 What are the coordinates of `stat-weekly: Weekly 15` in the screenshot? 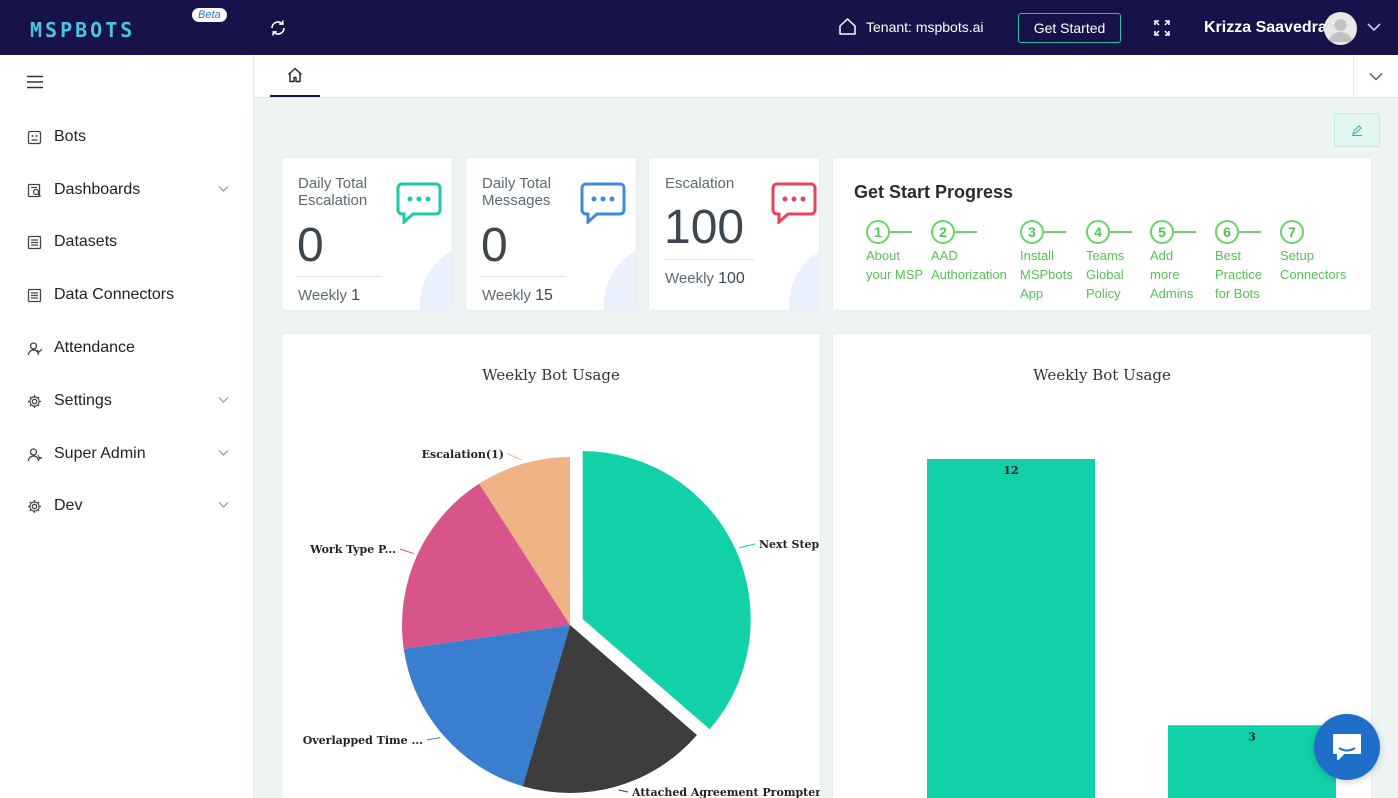 It's located at (517, 296).